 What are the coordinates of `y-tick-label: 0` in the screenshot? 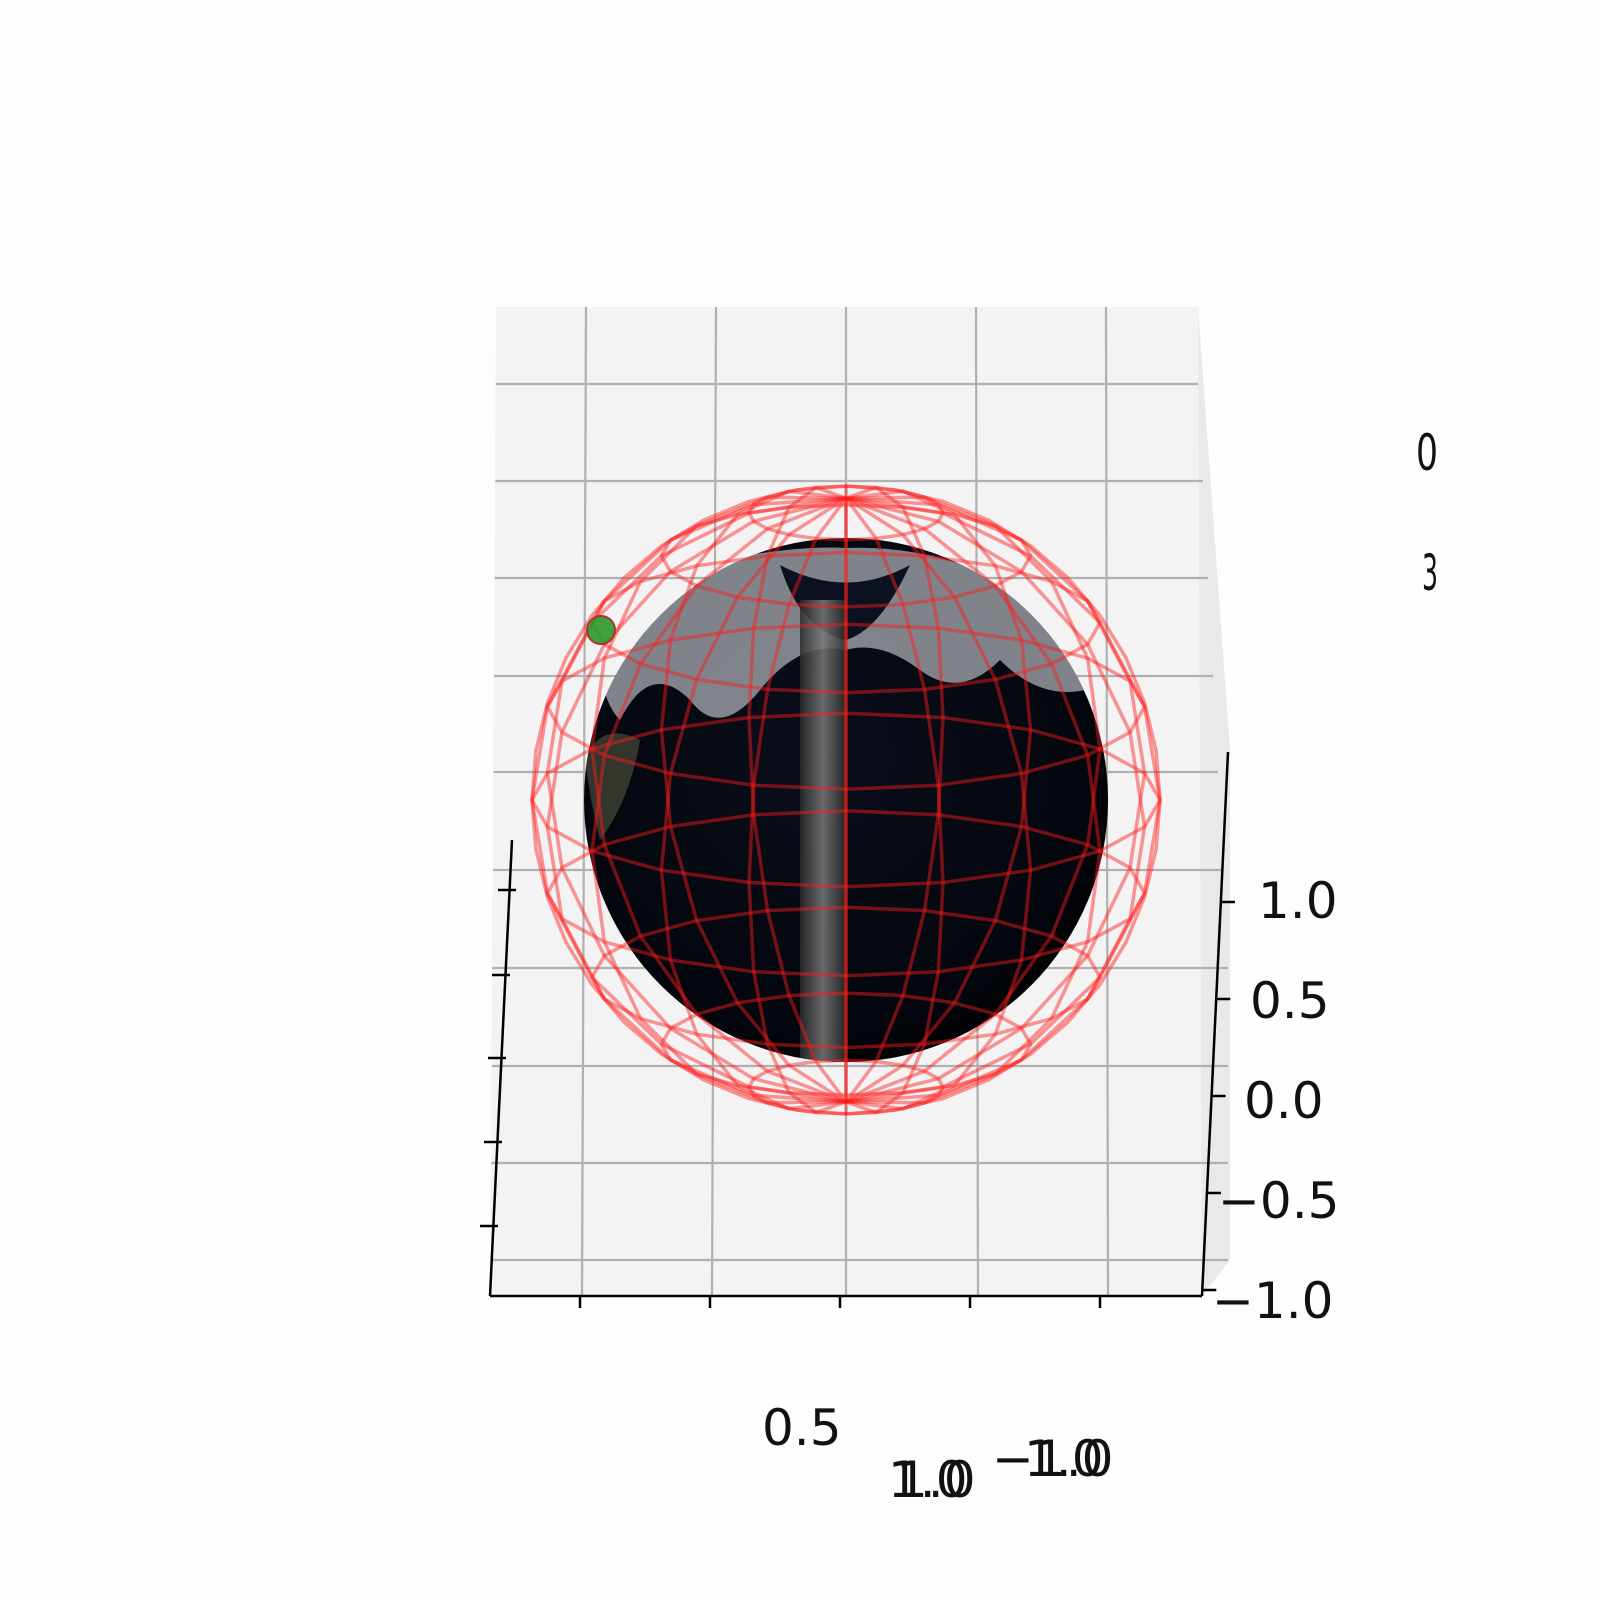 It's located at (1427, 453).